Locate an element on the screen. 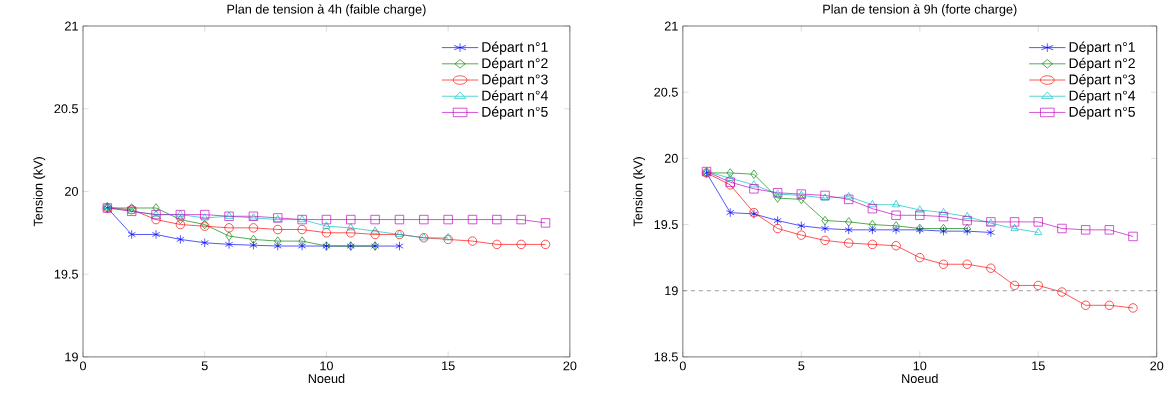  chart-title: Plan de tension à 9h (forte charge) is located at coordinates (920, 10).